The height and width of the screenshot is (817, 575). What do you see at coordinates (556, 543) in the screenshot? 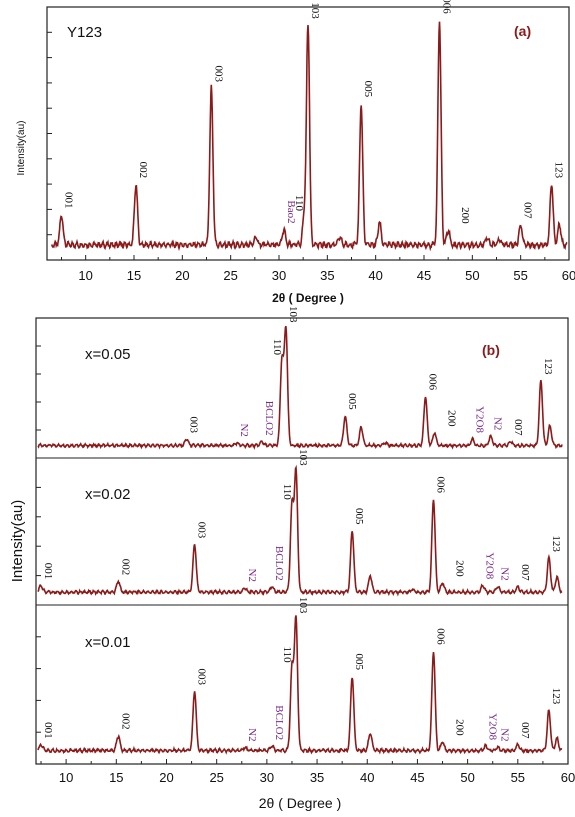
I see `series-1-peak-label: 123` at bounding box center [556, 543].